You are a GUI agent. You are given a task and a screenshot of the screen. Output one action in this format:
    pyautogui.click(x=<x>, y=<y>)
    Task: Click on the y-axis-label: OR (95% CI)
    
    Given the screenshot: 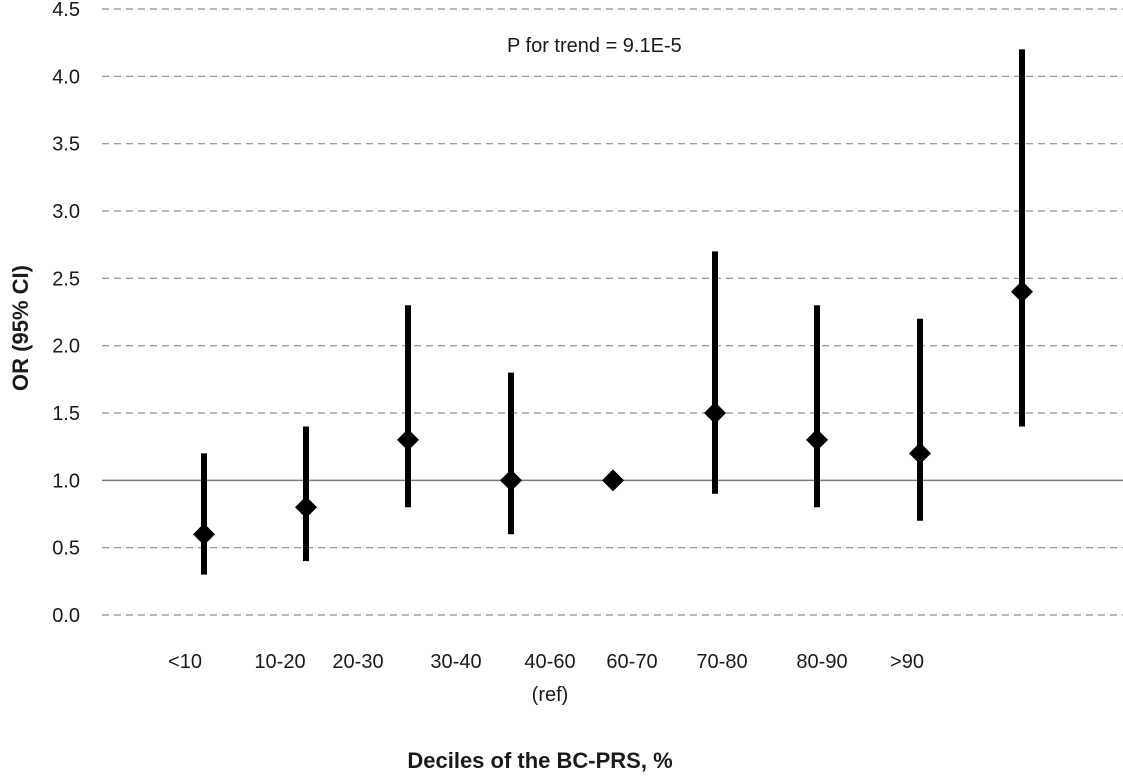 What is the action you would take?
    pyautogui.click(x=20, y=328)
    